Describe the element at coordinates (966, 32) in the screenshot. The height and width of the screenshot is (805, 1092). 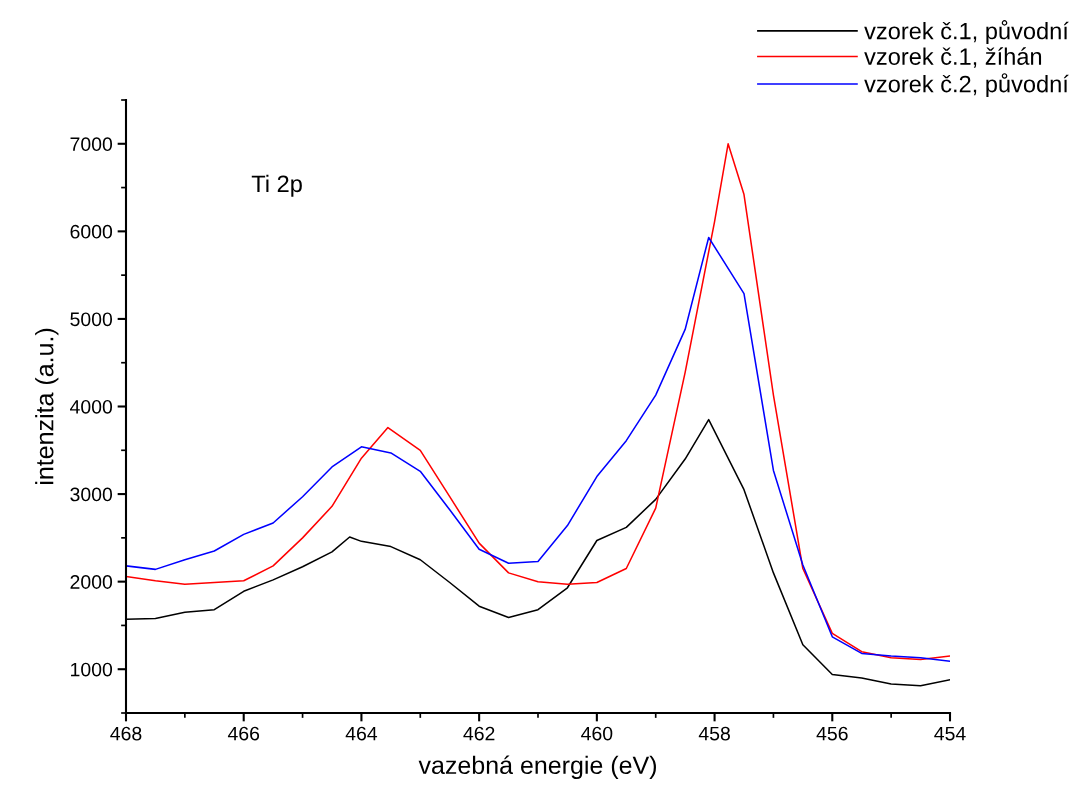
I see `legend-label: vzorek č.1, původní` at that location.